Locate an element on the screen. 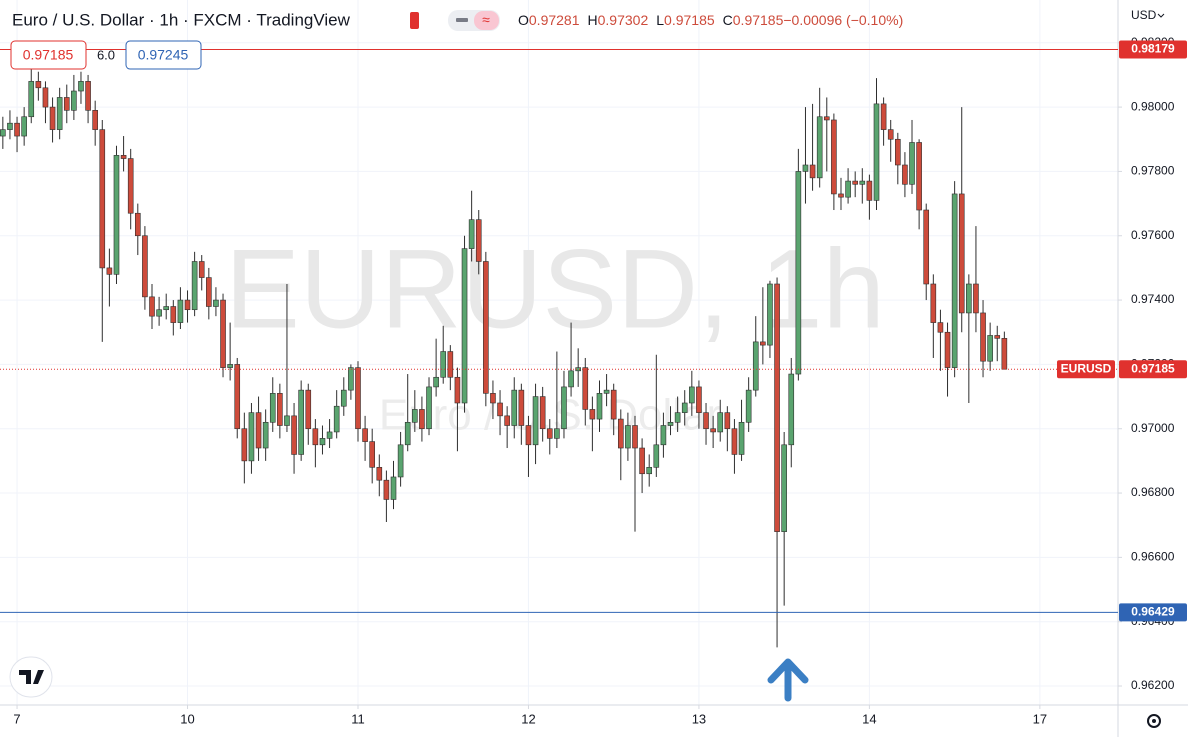 This screenshot has width=1188, height=737. sell-button is located at coordinates (48, 55).